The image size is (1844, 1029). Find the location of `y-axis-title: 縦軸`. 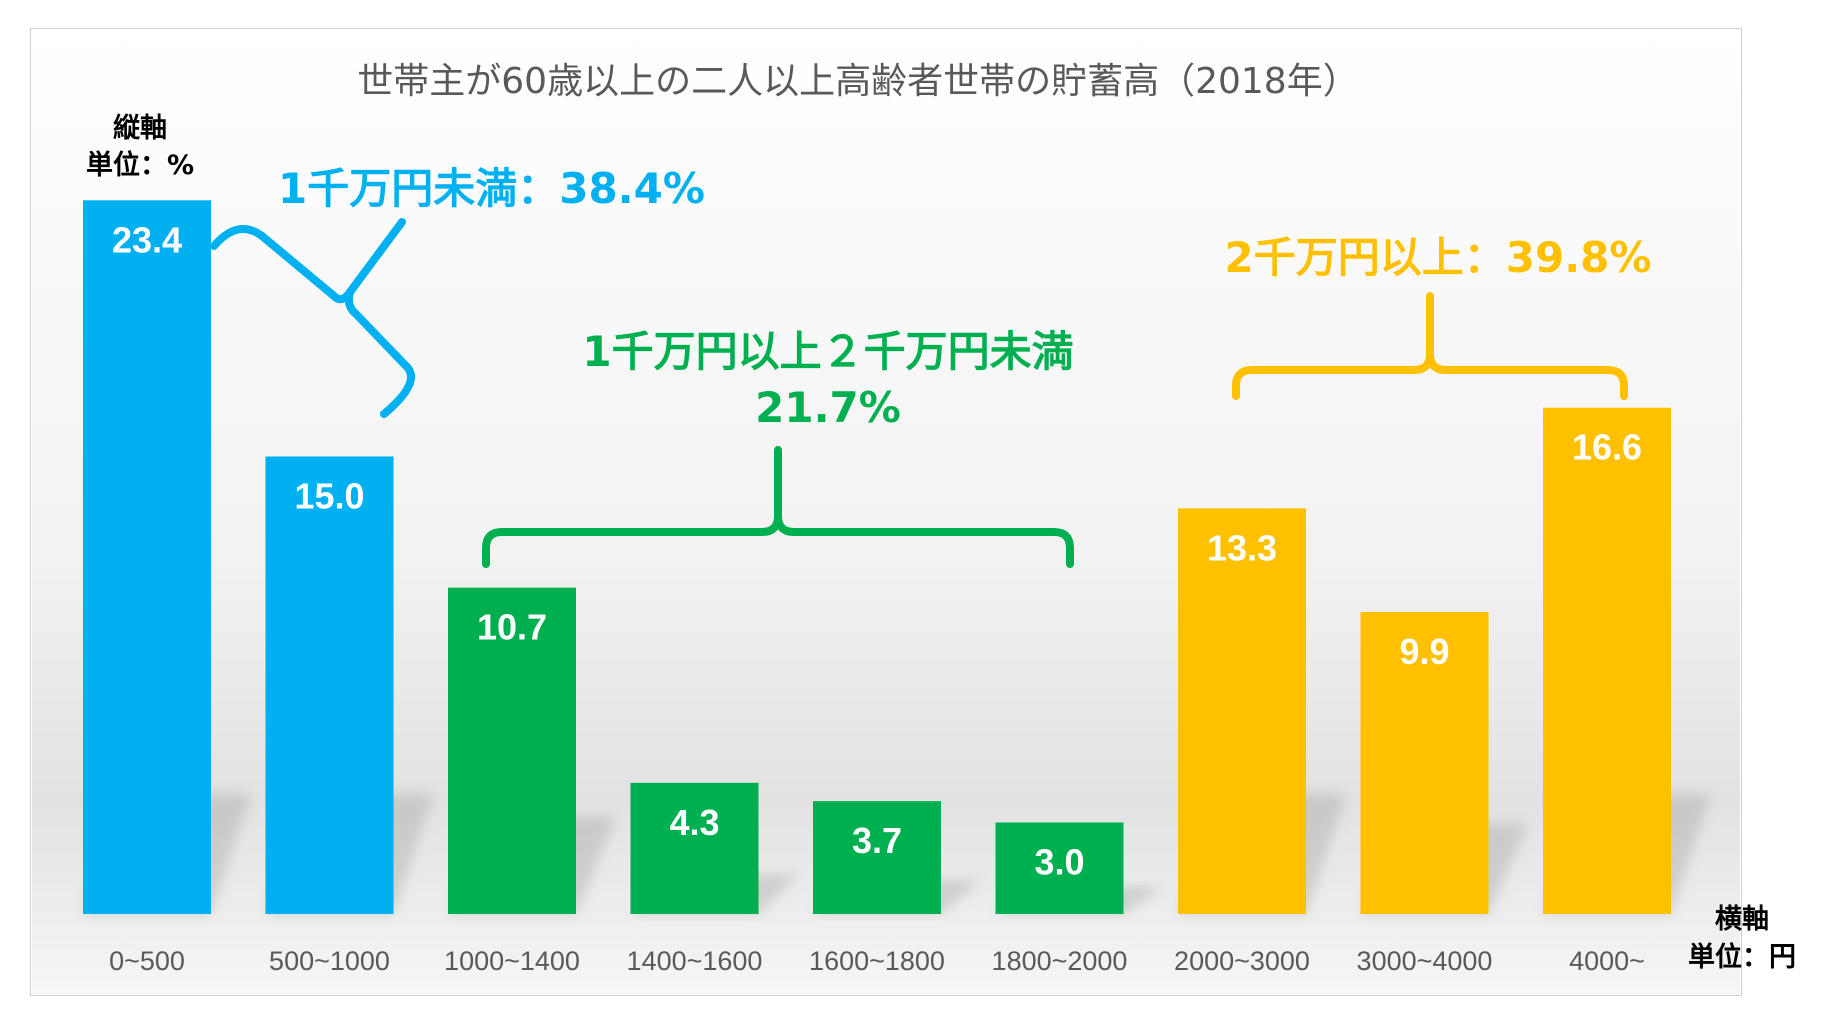

y-axis-title: 縦軸 is located at coordinates (140, 128).